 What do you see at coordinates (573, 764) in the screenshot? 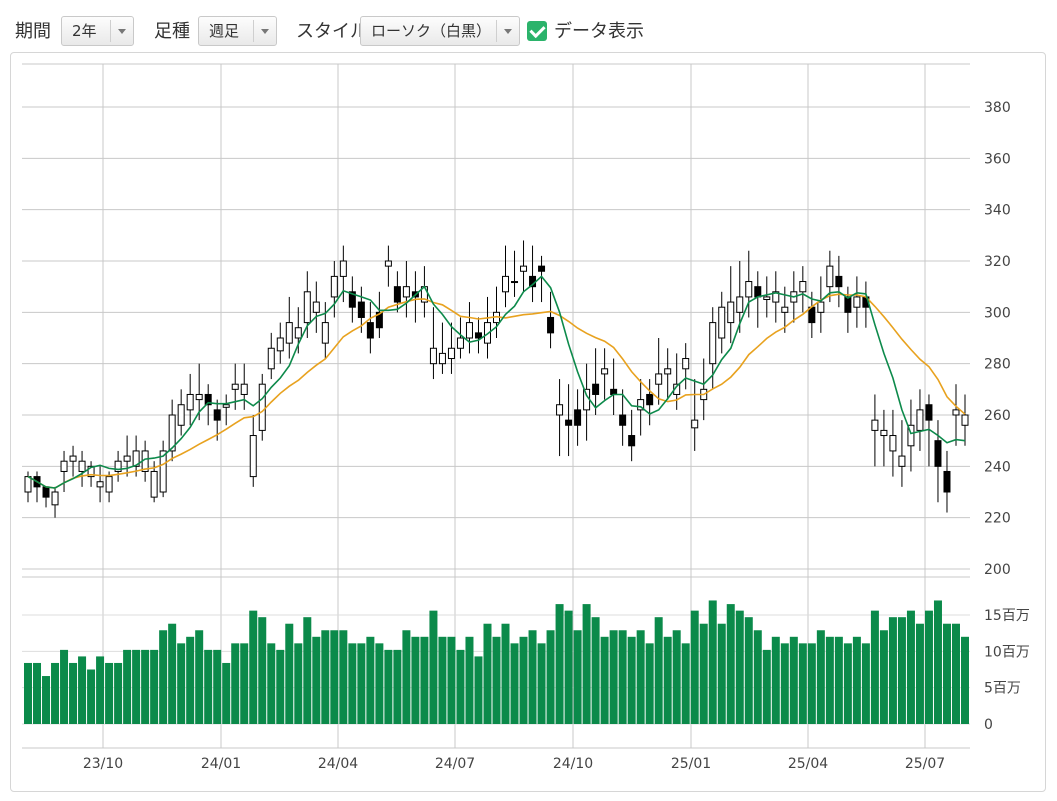
I see `x-tick-label: 24/10` at bounding box center [573, 764].